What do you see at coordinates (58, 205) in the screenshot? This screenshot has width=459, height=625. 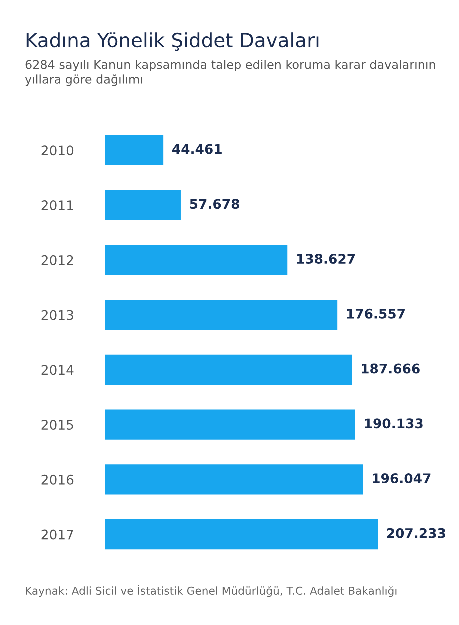 I see `y-tick-label: 2011` at bounding box center [58, 205].